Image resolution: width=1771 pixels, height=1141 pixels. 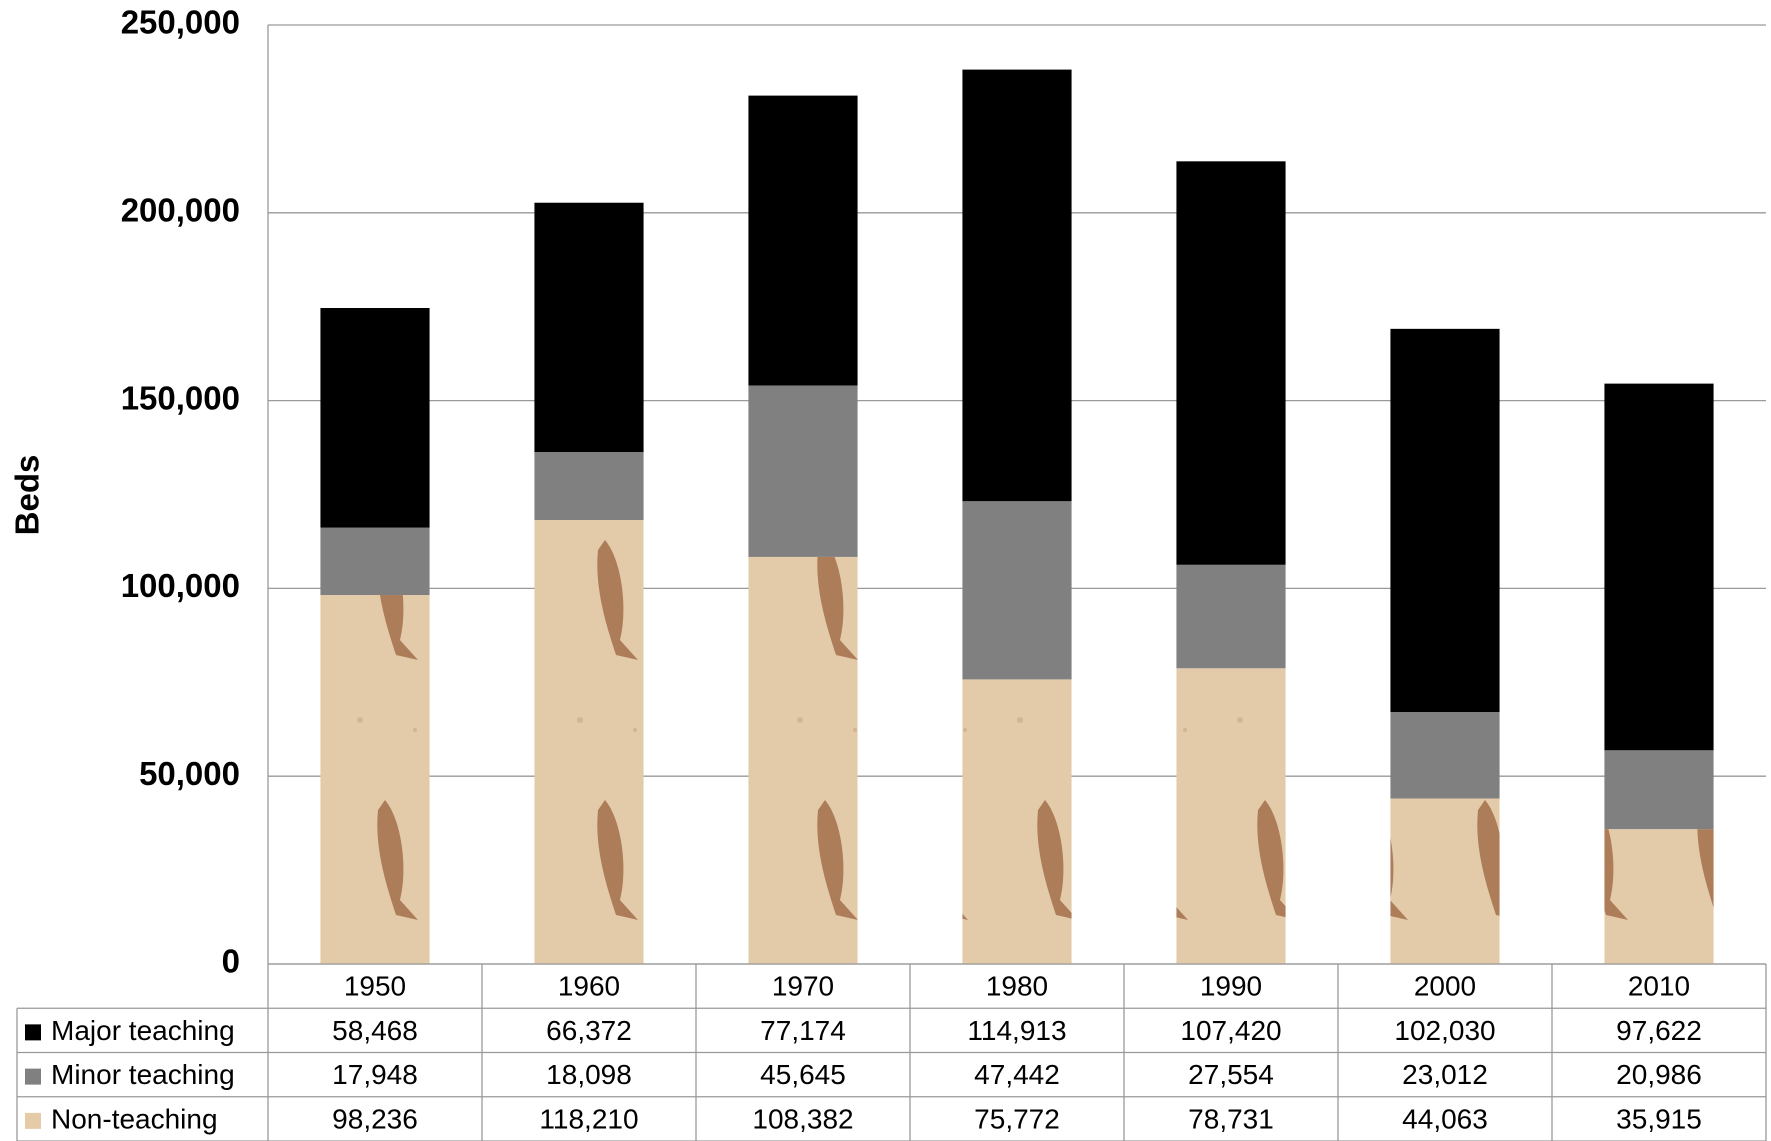 I want to click on x-tick-label: 1990, so click(x=1231, y=986).